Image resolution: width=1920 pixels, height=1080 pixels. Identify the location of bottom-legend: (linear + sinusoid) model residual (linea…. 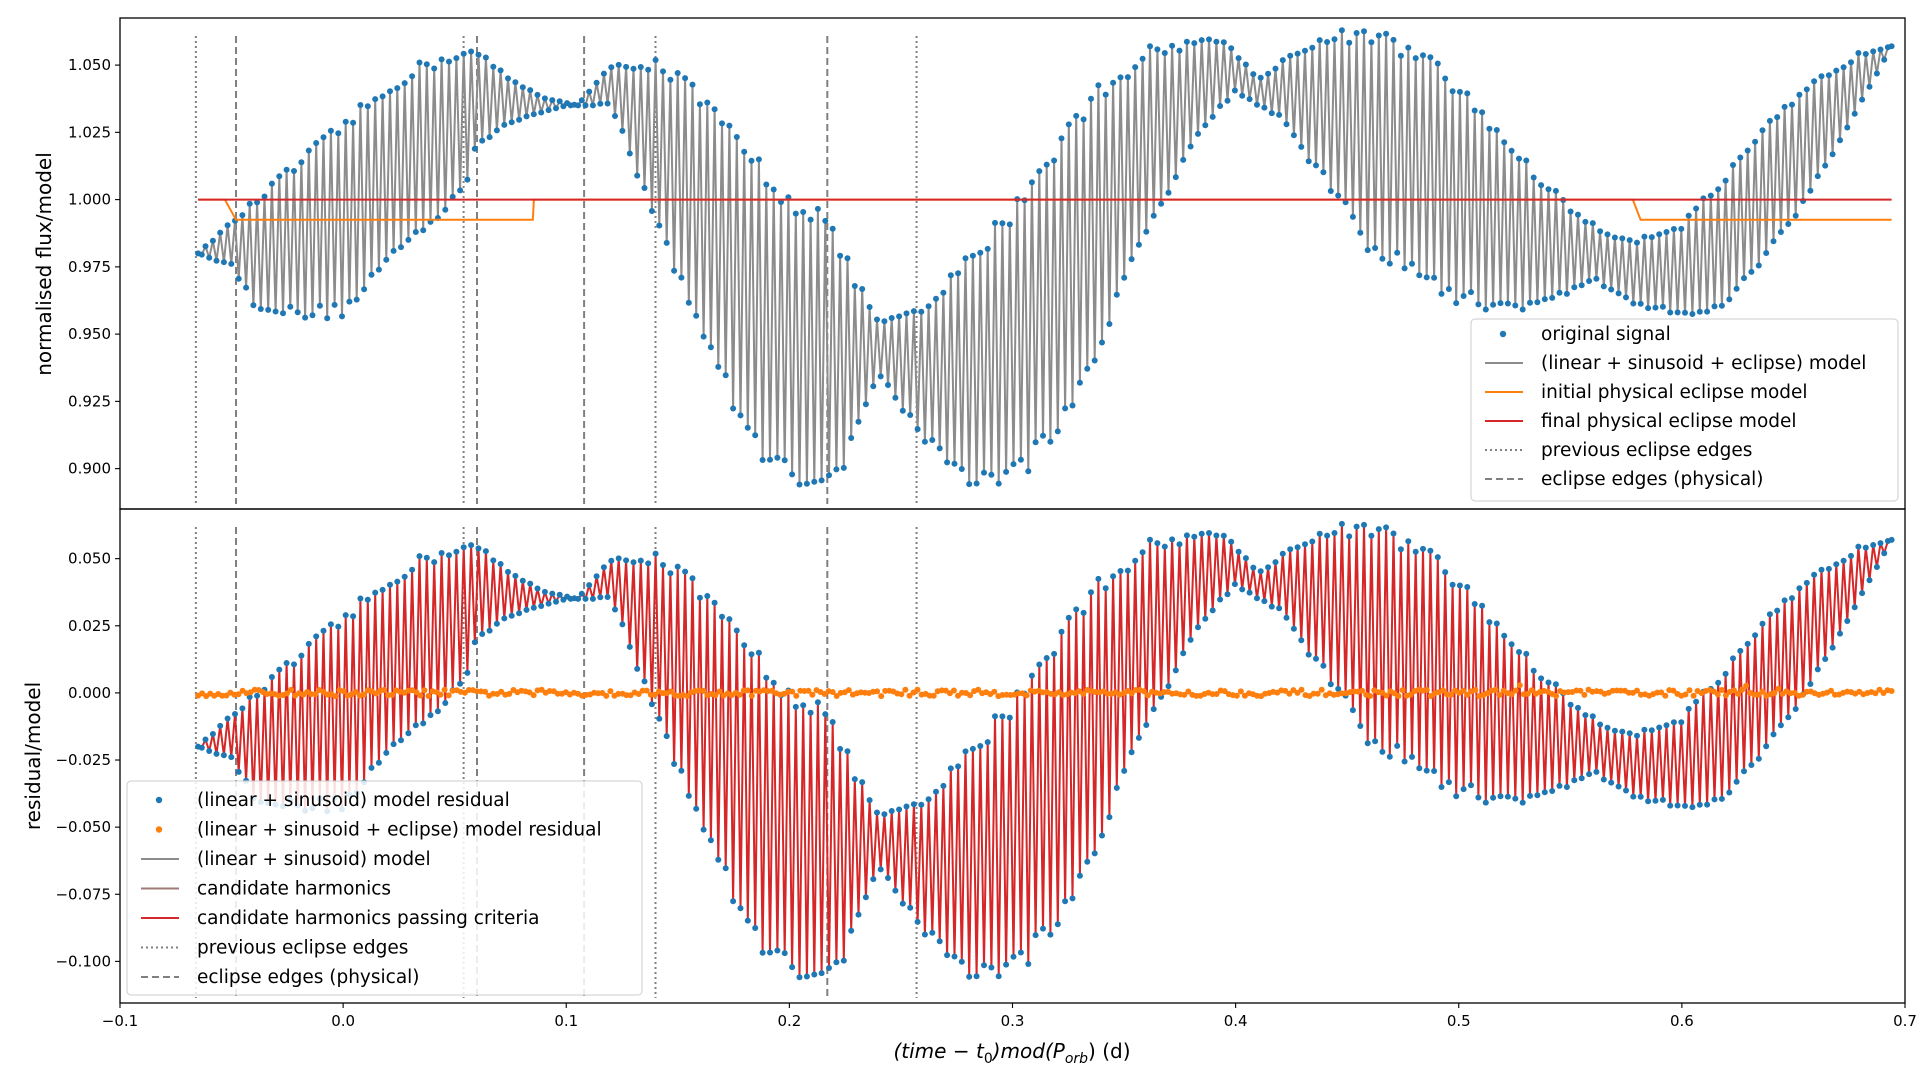
(384, 888).